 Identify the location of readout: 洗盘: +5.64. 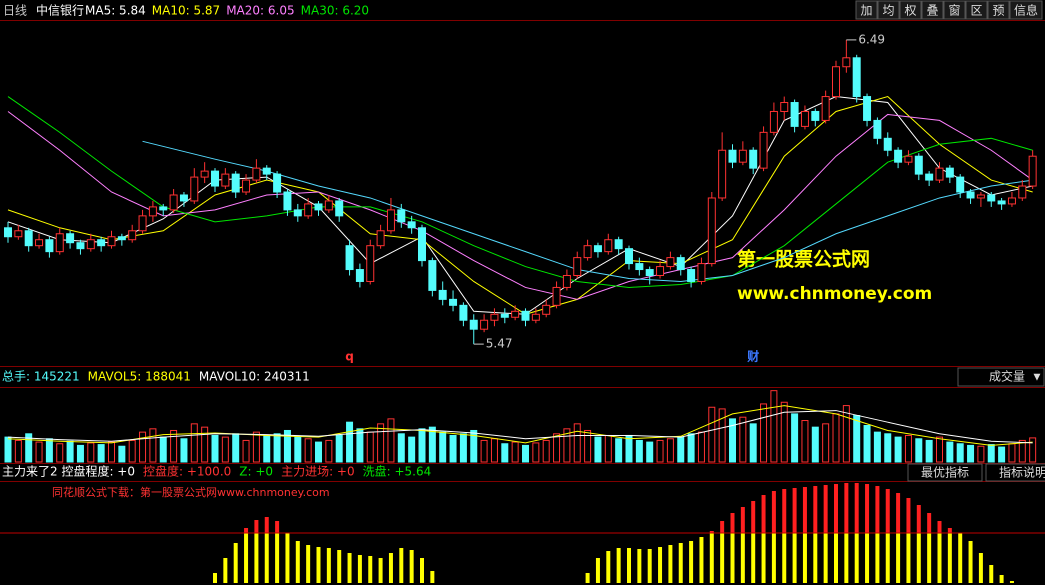
(397, 471).